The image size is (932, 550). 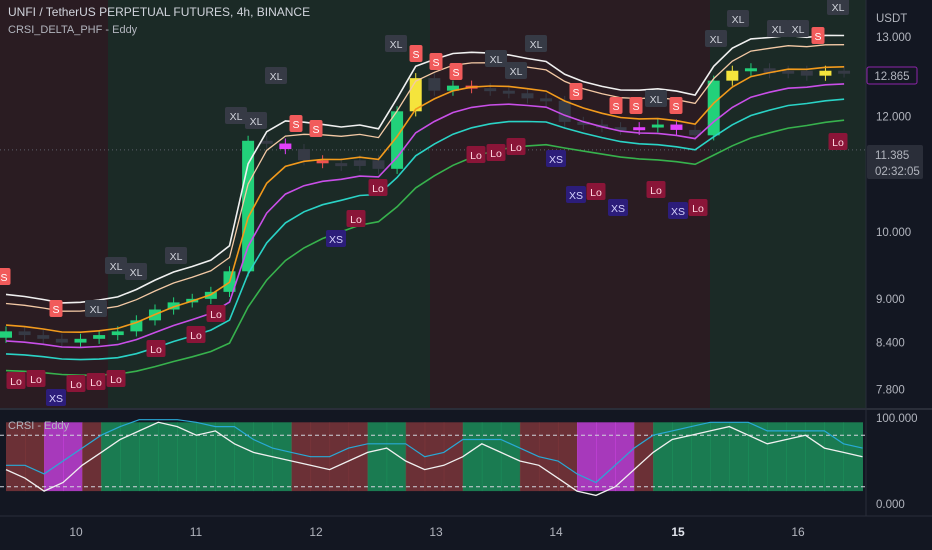 I want to click on indicator-label: CRSI_DELTA_PHF - Eddy, so click(x=73, y=30).